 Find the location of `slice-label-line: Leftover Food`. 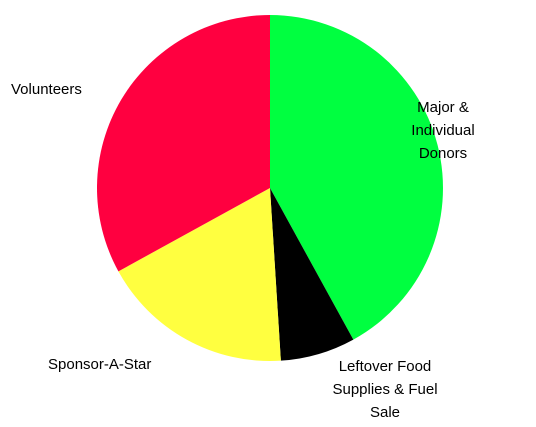

slice-label-line: Leftover Food is located at coordinates (385, 366).